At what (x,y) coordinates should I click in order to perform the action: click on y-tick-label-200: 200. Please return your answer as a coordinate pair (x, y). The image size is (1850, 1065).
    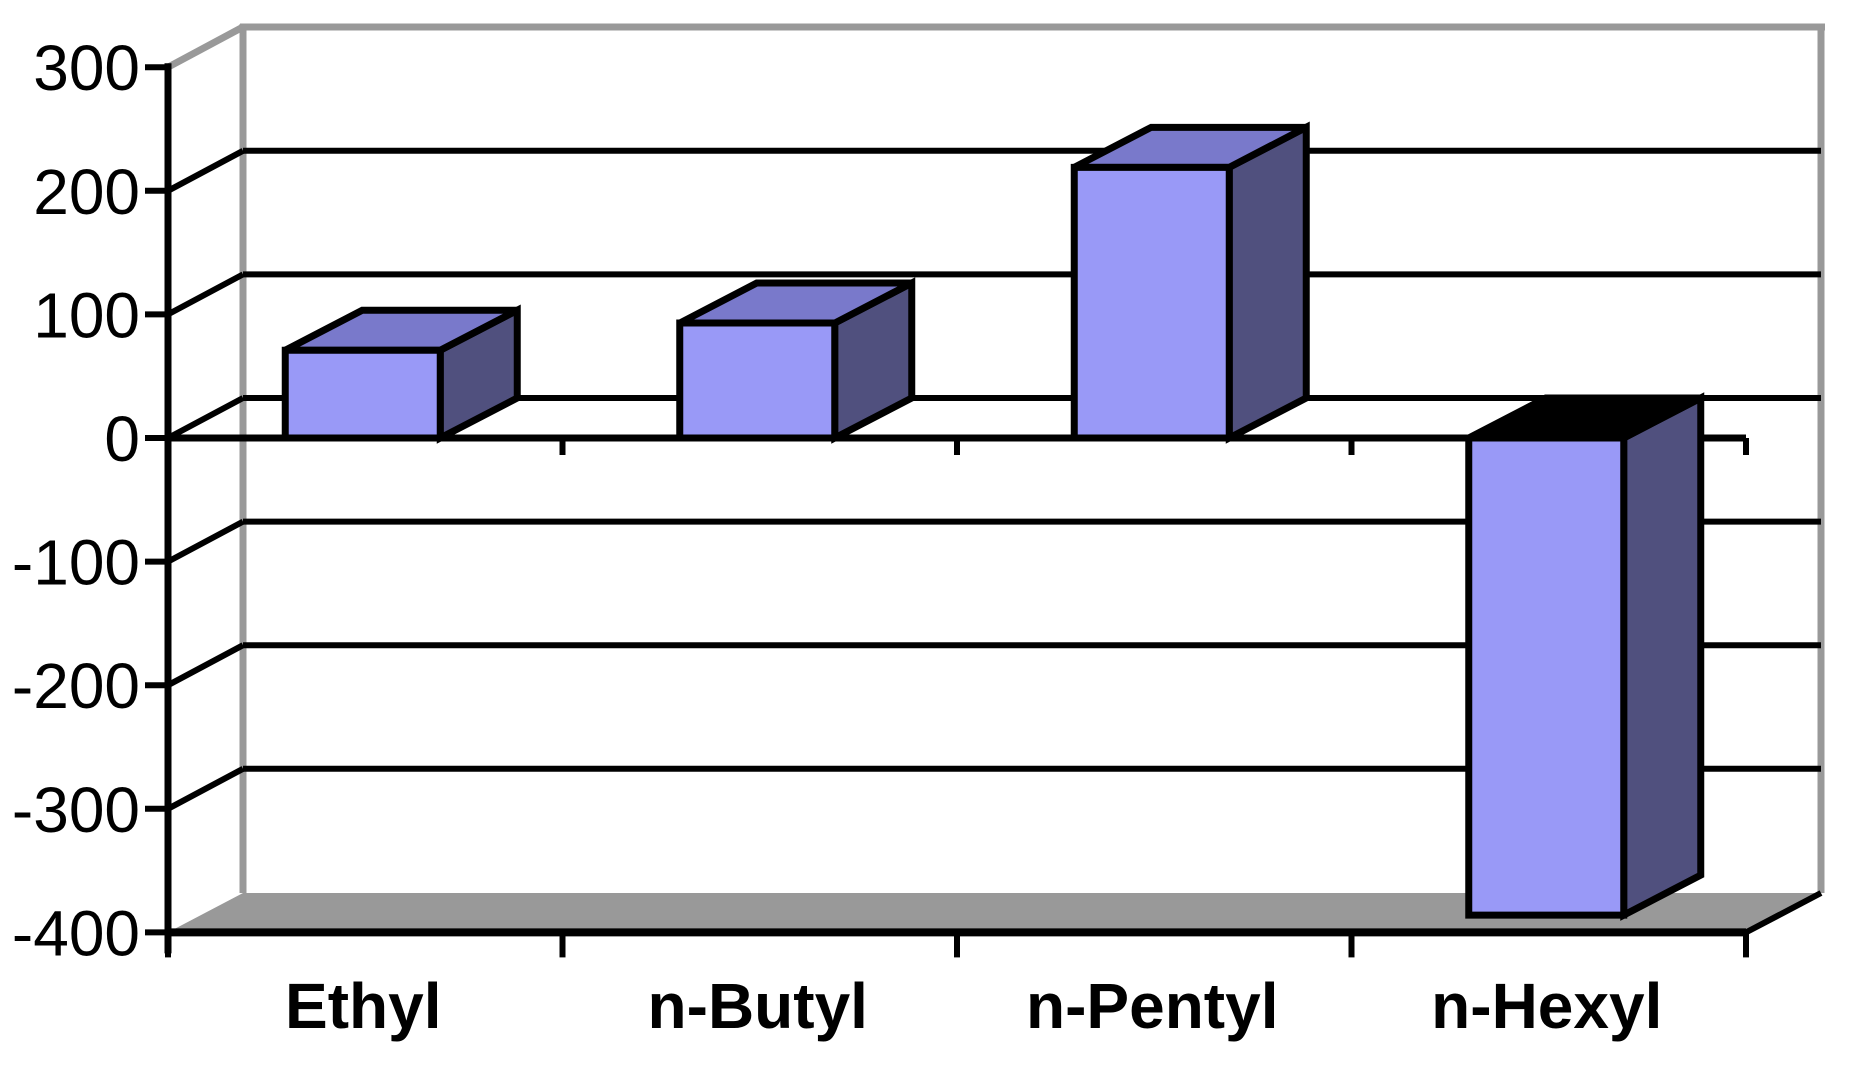
    Looking at the image, I should click on (86, 192).